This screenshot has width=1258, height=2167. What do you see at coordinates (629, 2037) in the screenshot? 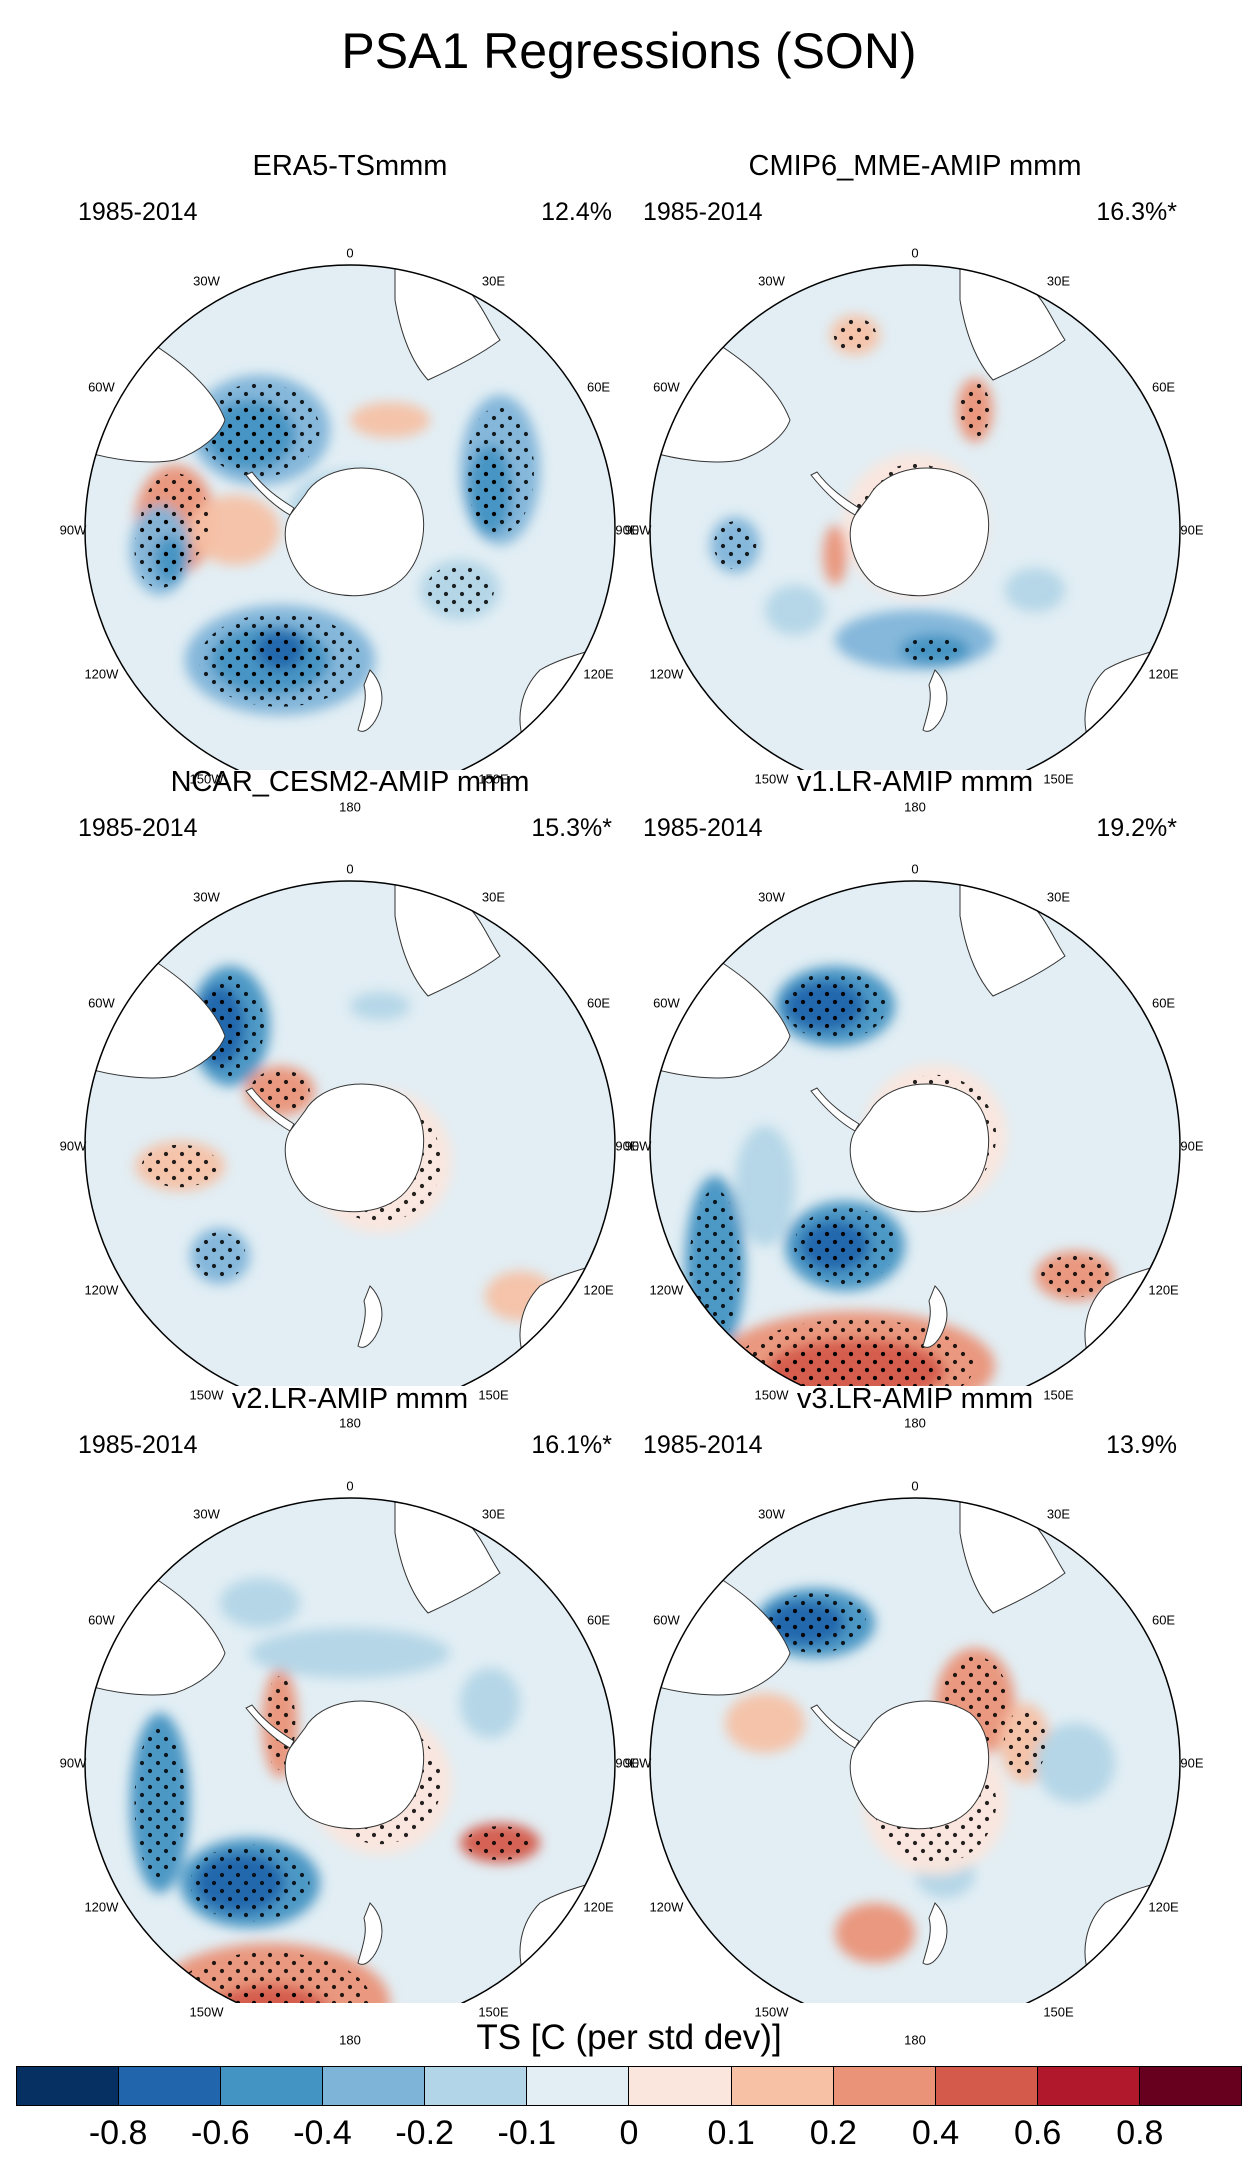
I see `colorbar-title: TS [C (per std dev)]` at bounding box center [629, 2037].